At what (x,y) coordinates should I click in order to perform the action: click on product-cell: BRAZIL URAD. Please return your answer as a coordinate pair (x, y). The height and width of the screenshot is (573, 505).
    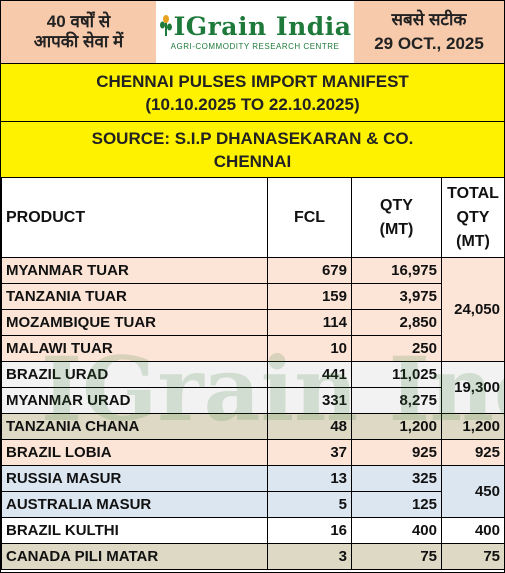
    Looking at the image, I should click on (134, 374).